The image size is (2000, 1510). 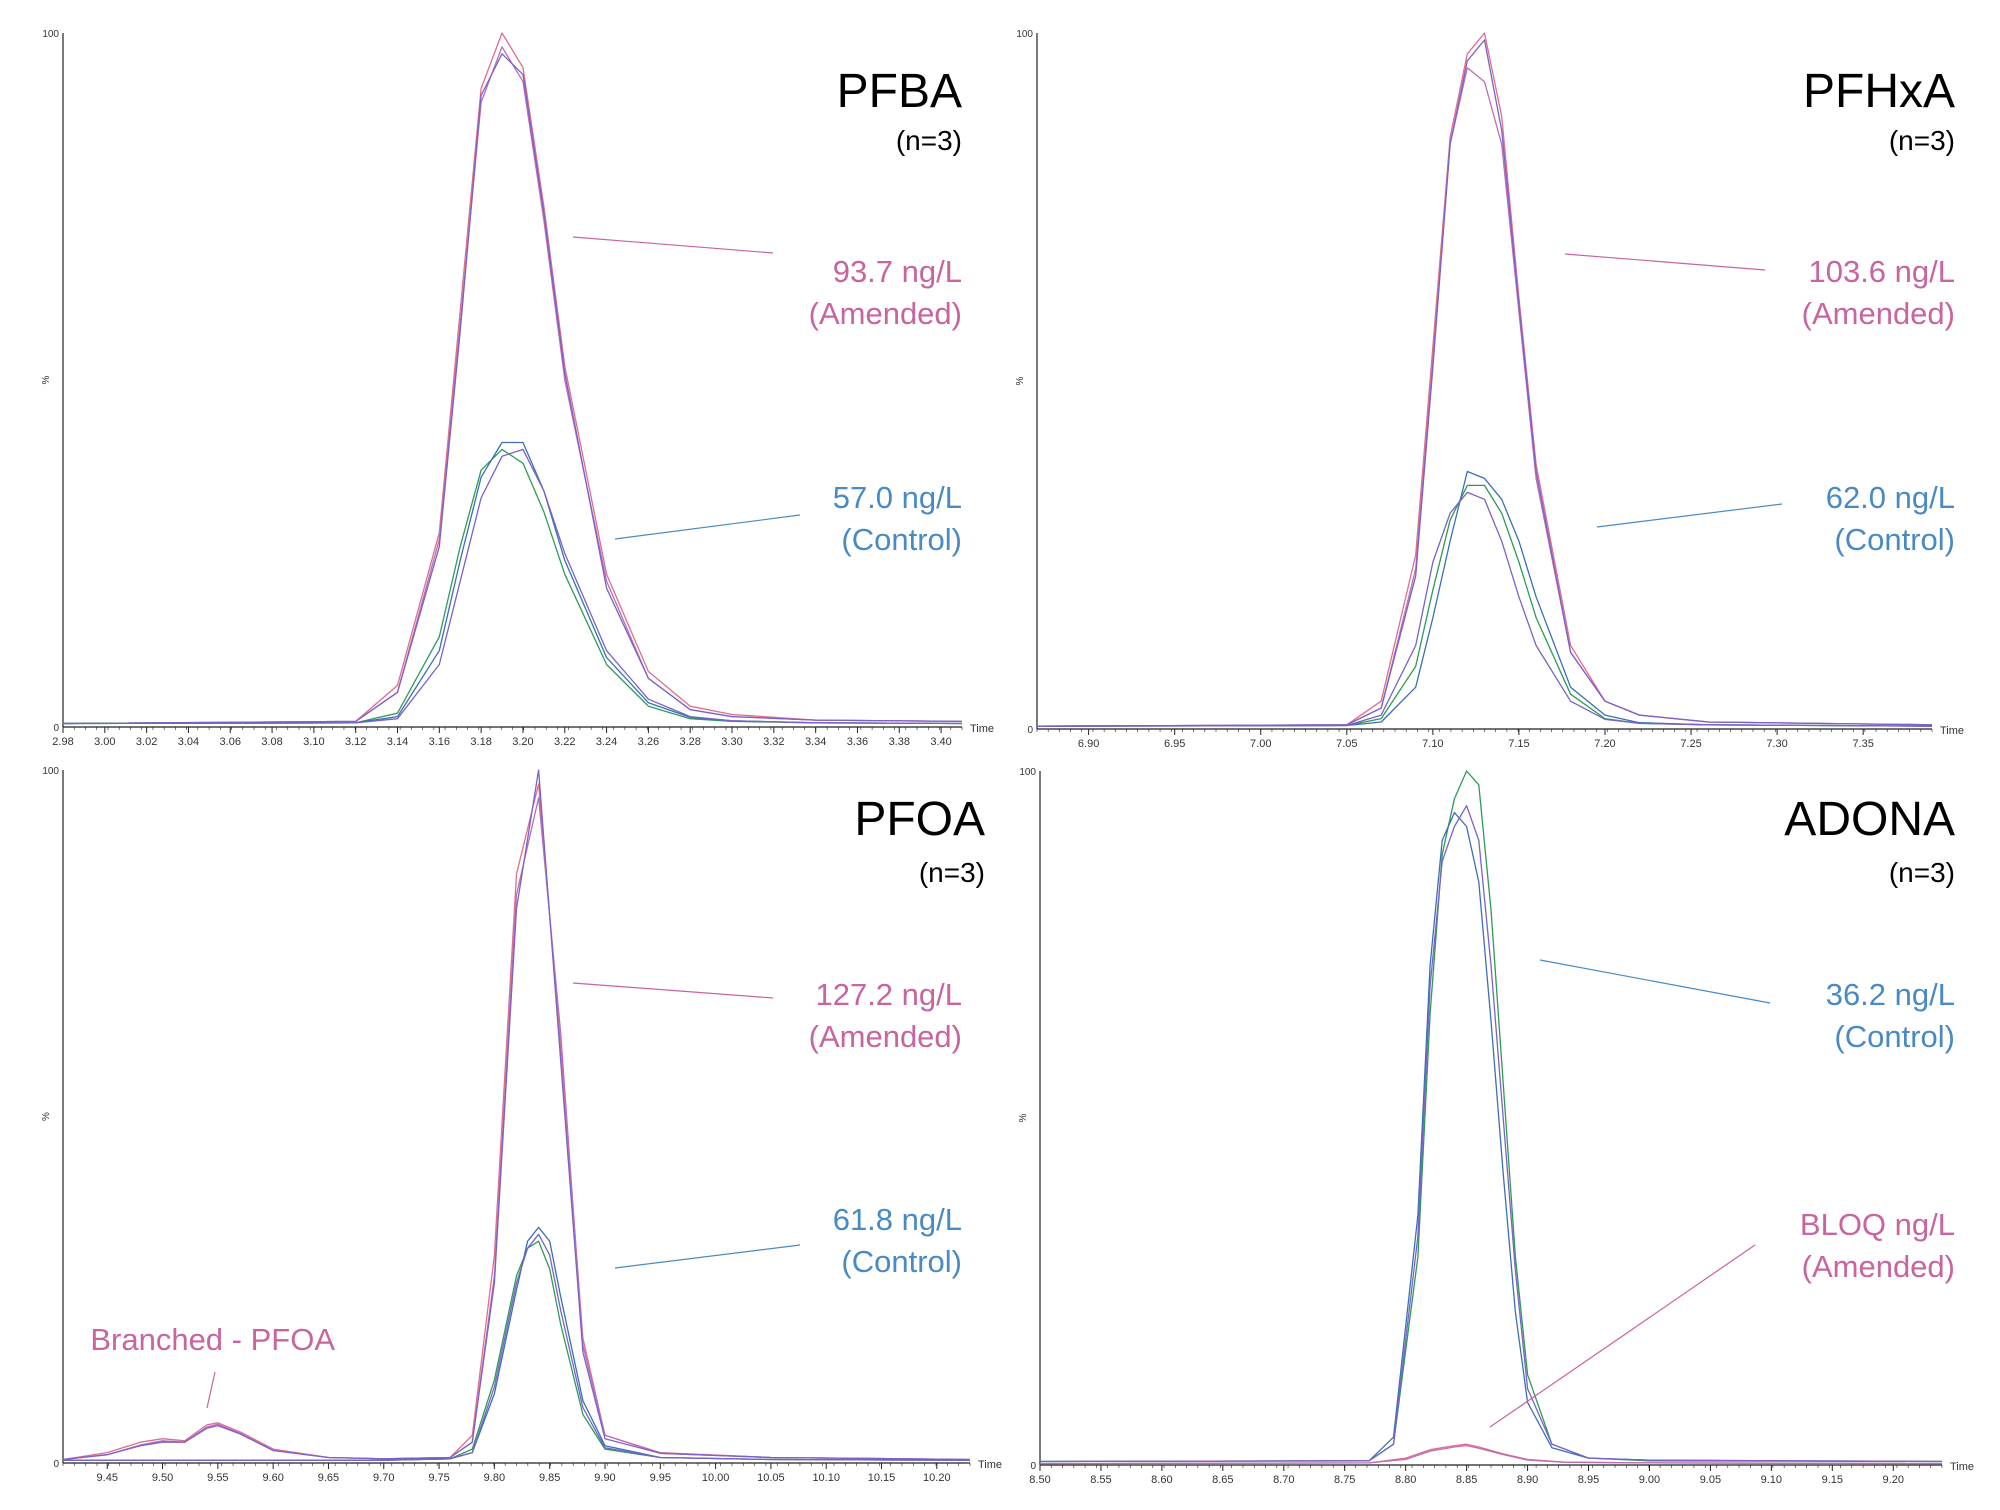 I want to click on pfba-x-tick-label: 3.16, so click(x=439, y=742).